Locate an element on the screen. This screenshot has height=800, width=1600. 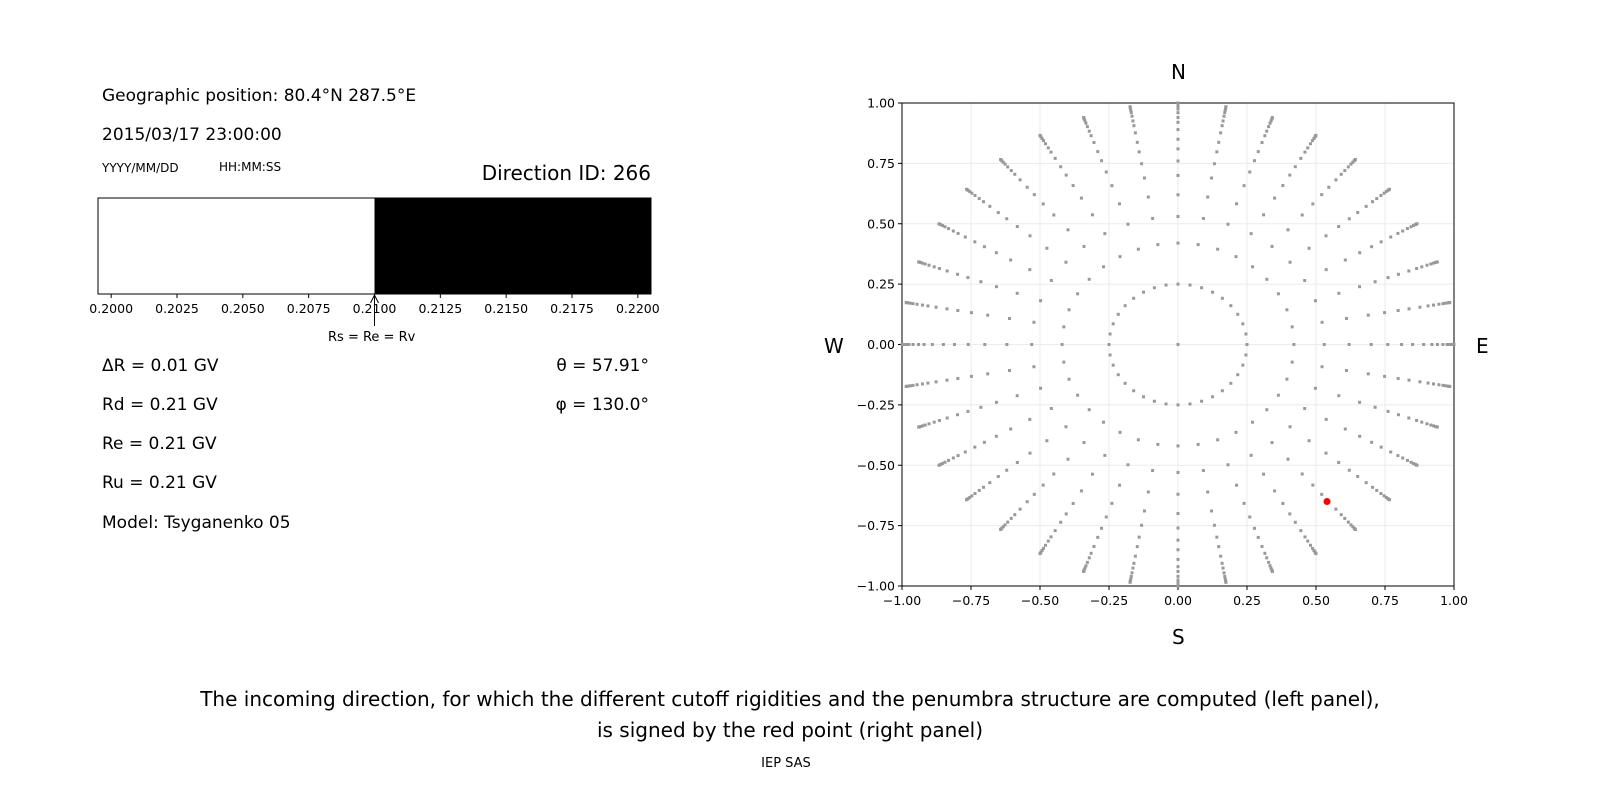
bar-tick-label: 0.2000 is located at coordinates (111, 308).